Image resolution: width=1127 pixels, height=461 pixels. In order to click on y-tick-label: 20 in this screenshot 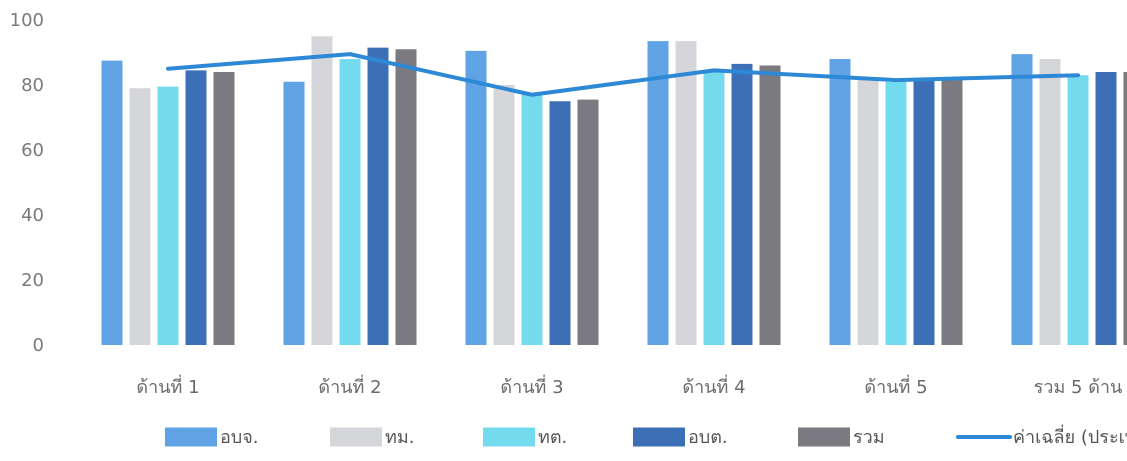, I will do `click(32, 280)`.